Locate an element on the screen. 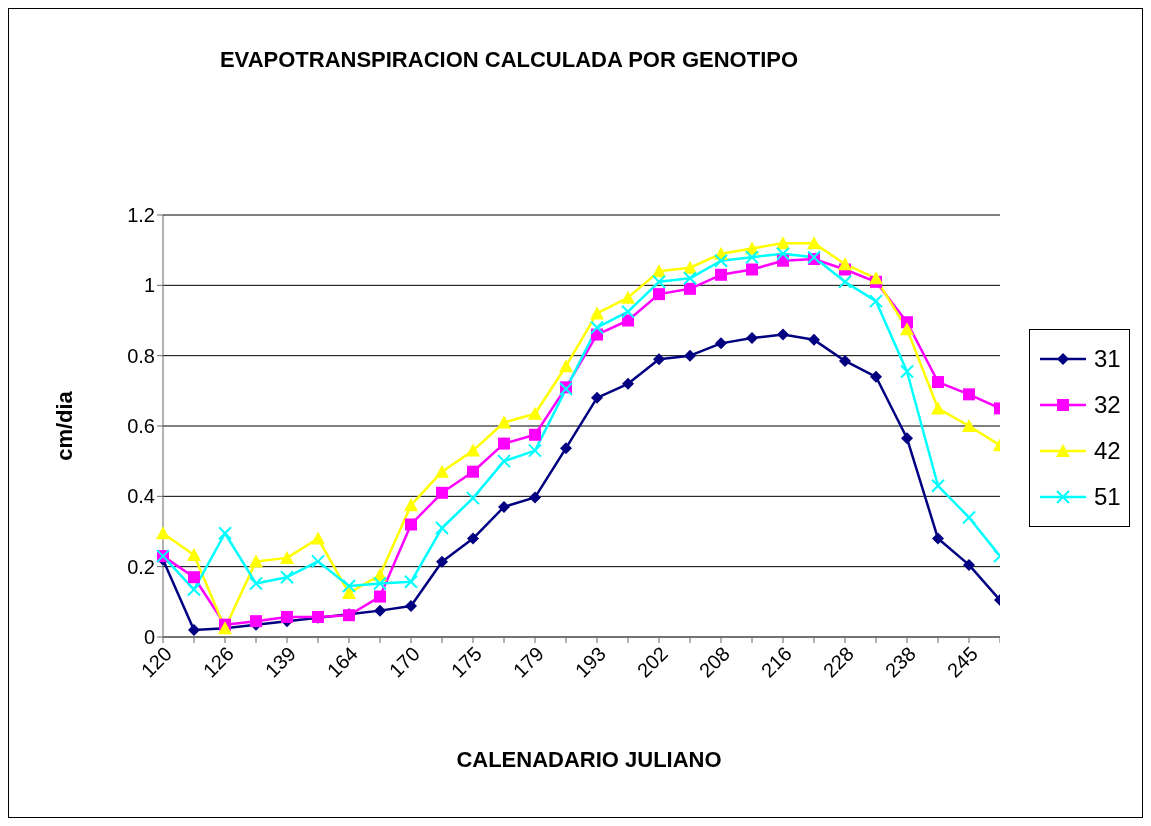  y-tick-label: 0.6 is located at coordinates (141, 426).